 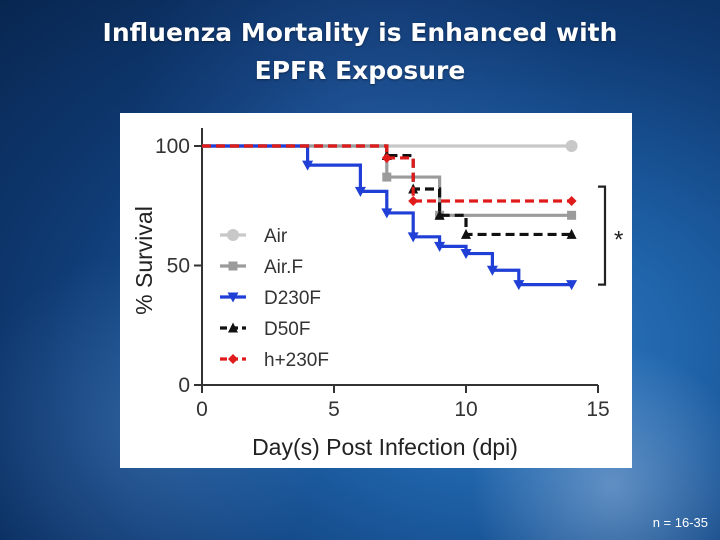 What do you see at coordinates (296, 360) in the screenshot?
I see `legend-label: h+230F` at bounding box center [296, 360].